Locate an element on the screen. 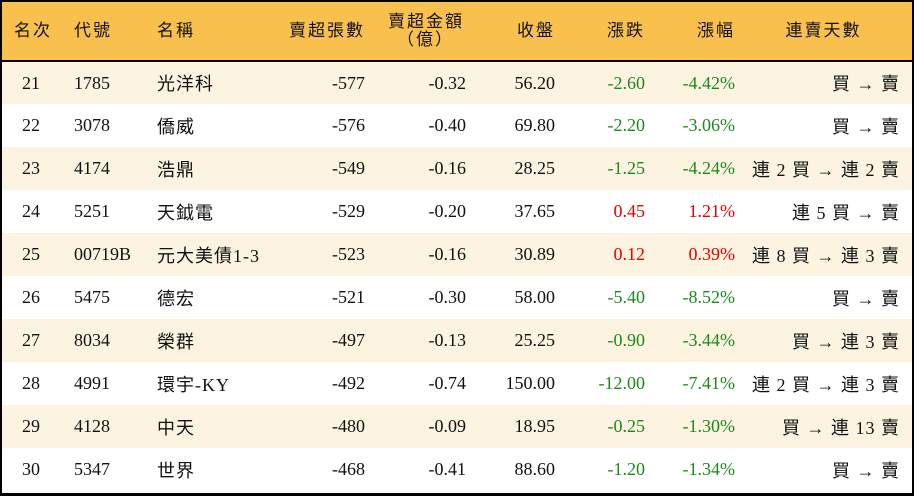 This screenshot has width=914, height=496. cell-code: 5475 is located at coordinates (92, 297).